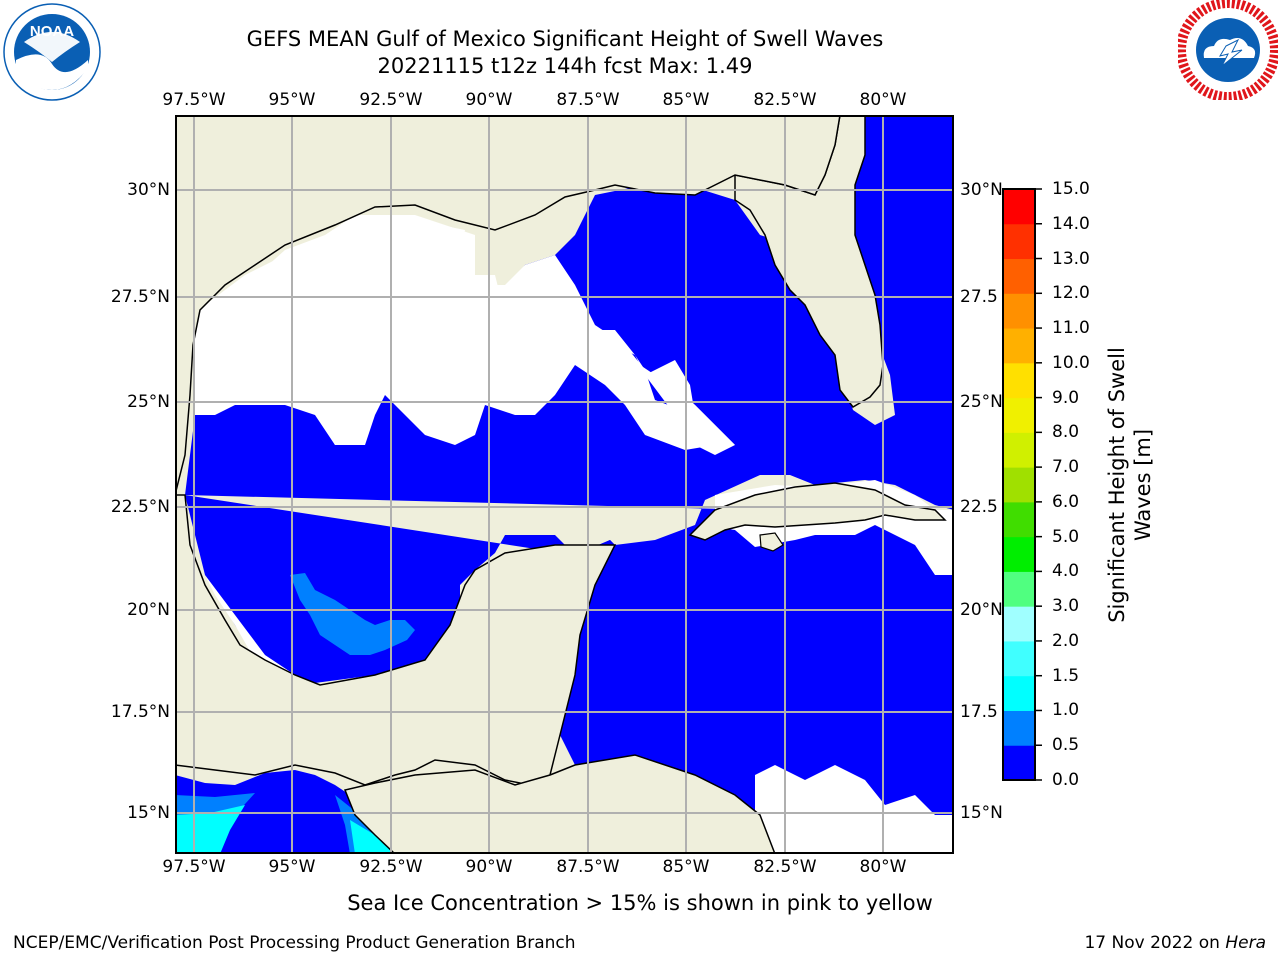 This screenshot has height=960, width=1280. I want to click on footer-date: 17 Nov 2022 on Hera, so click(1175, 943).